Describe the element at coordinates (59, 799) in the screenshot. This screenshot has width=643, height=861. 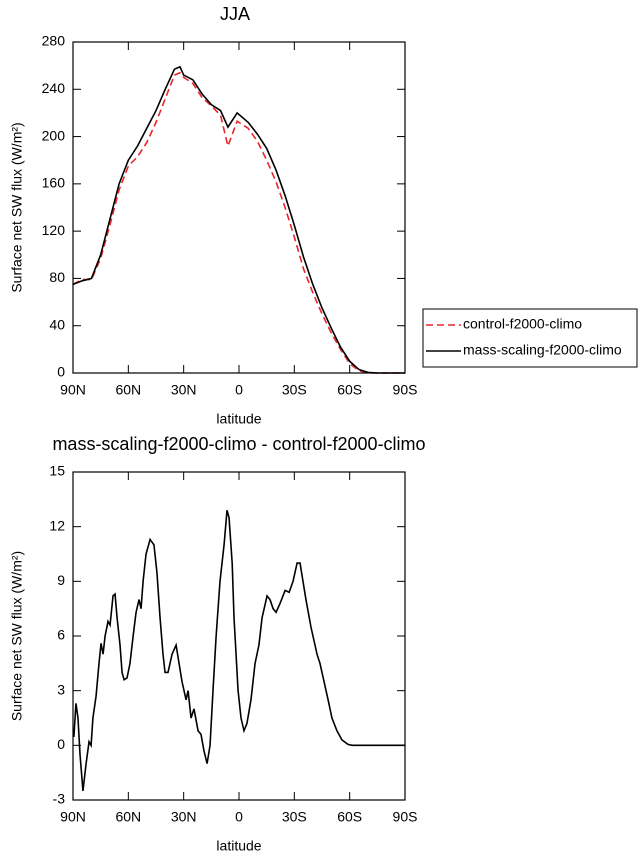
I see `y-tick-label: -3` at that location.